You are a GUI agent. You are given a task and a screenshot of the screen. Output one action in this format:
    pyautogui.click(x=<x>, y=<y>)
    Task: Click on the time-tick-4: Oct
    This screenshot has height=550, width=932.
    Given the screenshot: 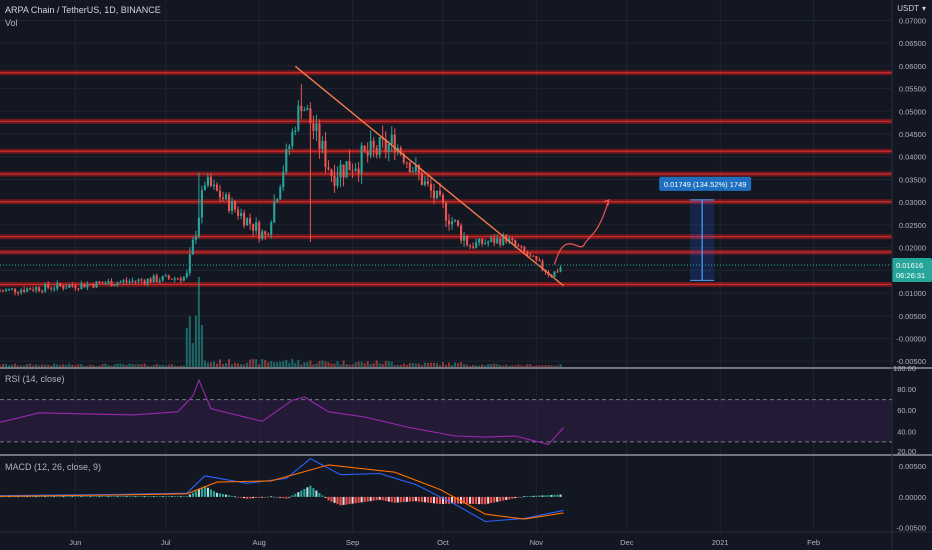 What is the action you would take?
    pyautogui.click(x=443, y=542)
    